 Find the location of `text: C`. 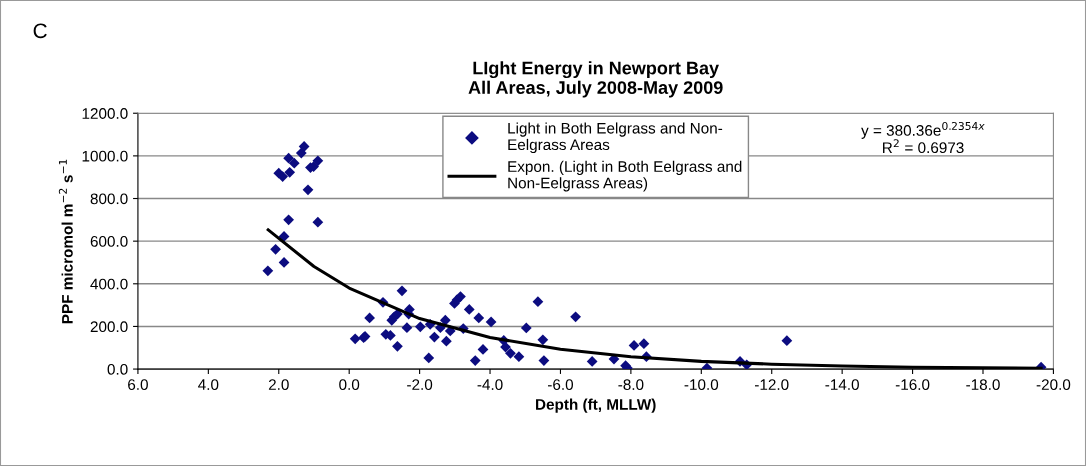

text: C is located at coordinates (40, 31).